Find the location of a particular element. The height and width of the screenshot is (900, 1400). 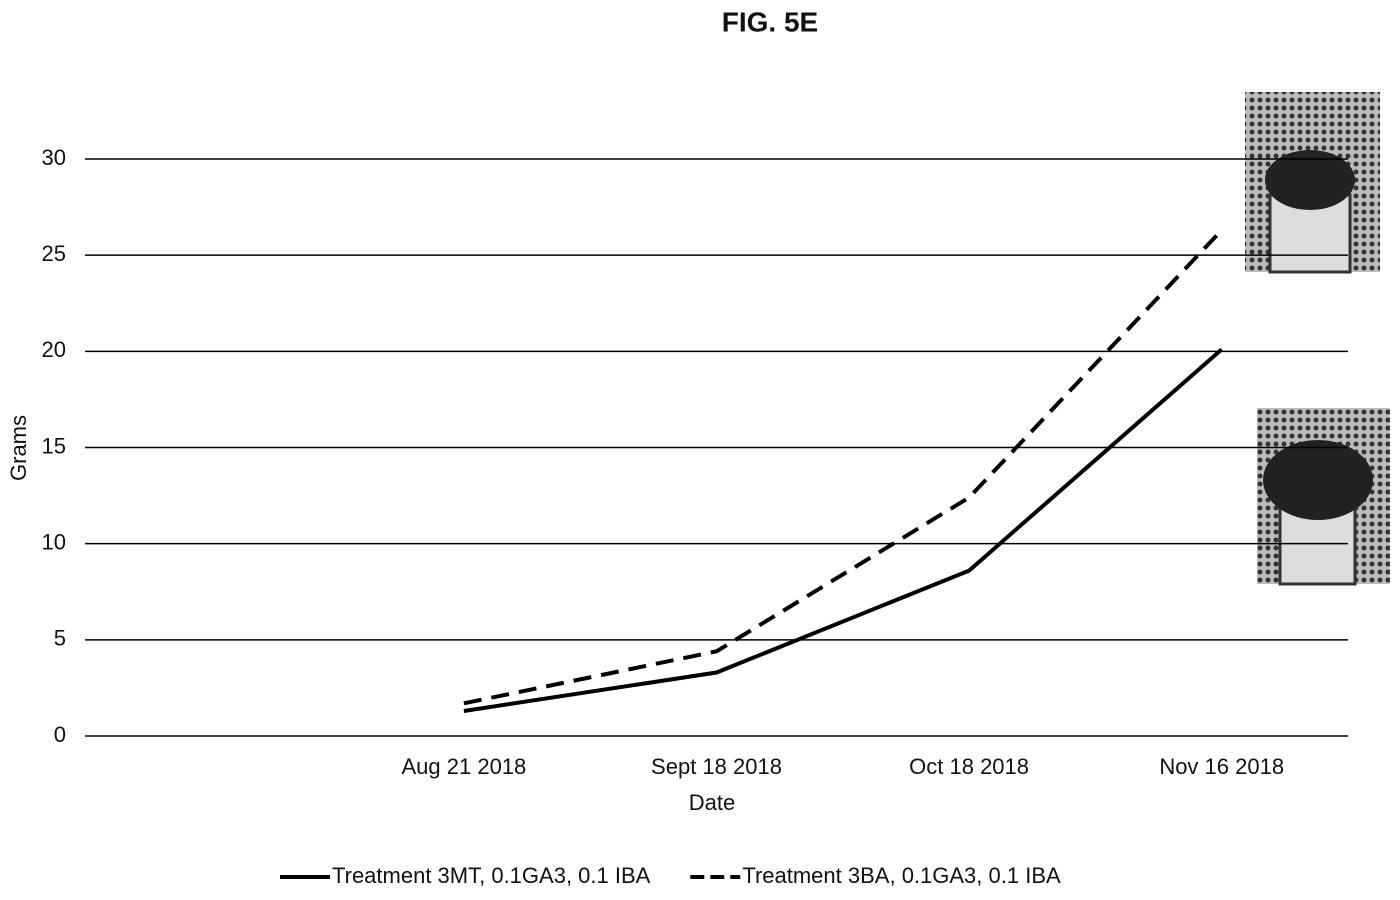

x-tick-label: Nov 16 2018 is located at coordinates (1221, 766).